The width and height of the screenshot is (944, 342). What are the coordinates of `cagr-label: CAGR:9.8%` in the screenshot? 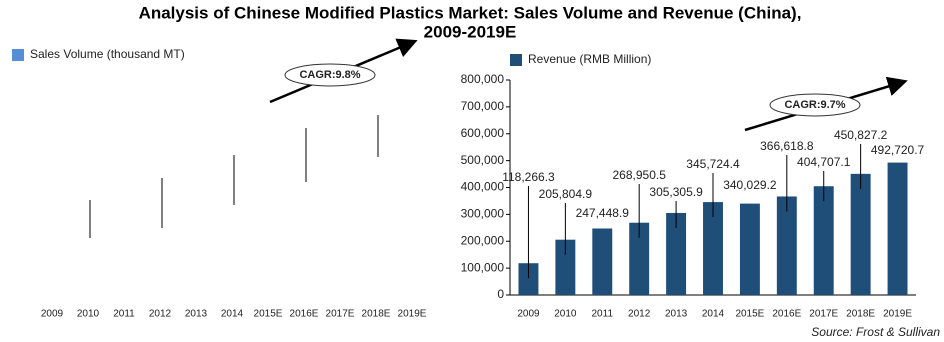 It's located at (329, 75).